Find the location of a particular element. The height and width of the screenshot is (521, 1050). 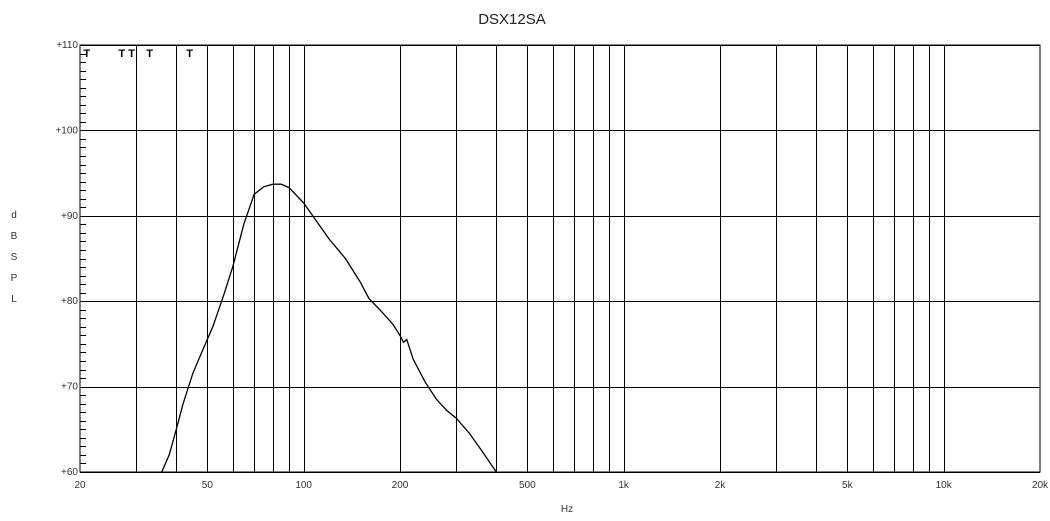

x-tick-label: 2k is located at coordinates (721, 485).